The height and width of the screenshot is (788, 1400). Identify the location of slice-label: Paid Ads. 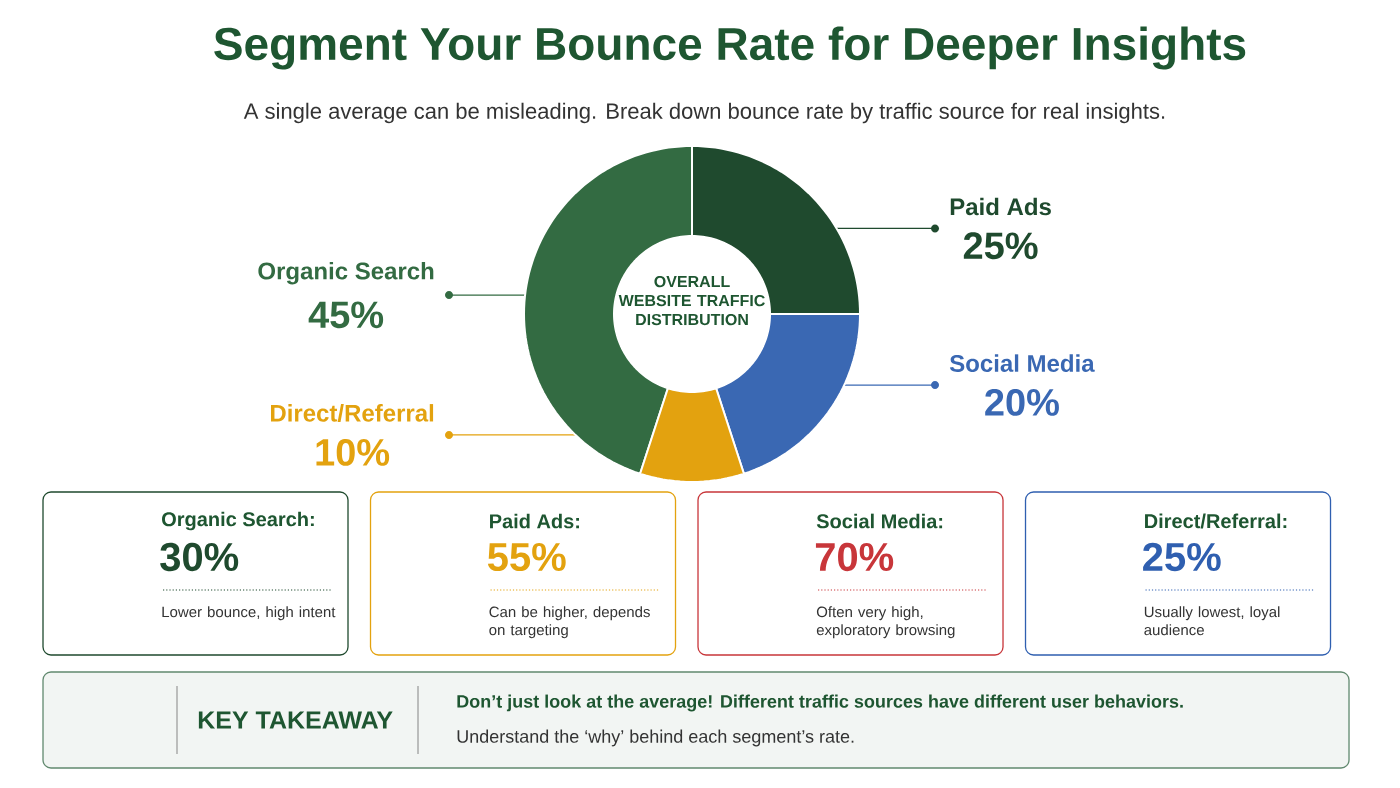
(1000, 206).